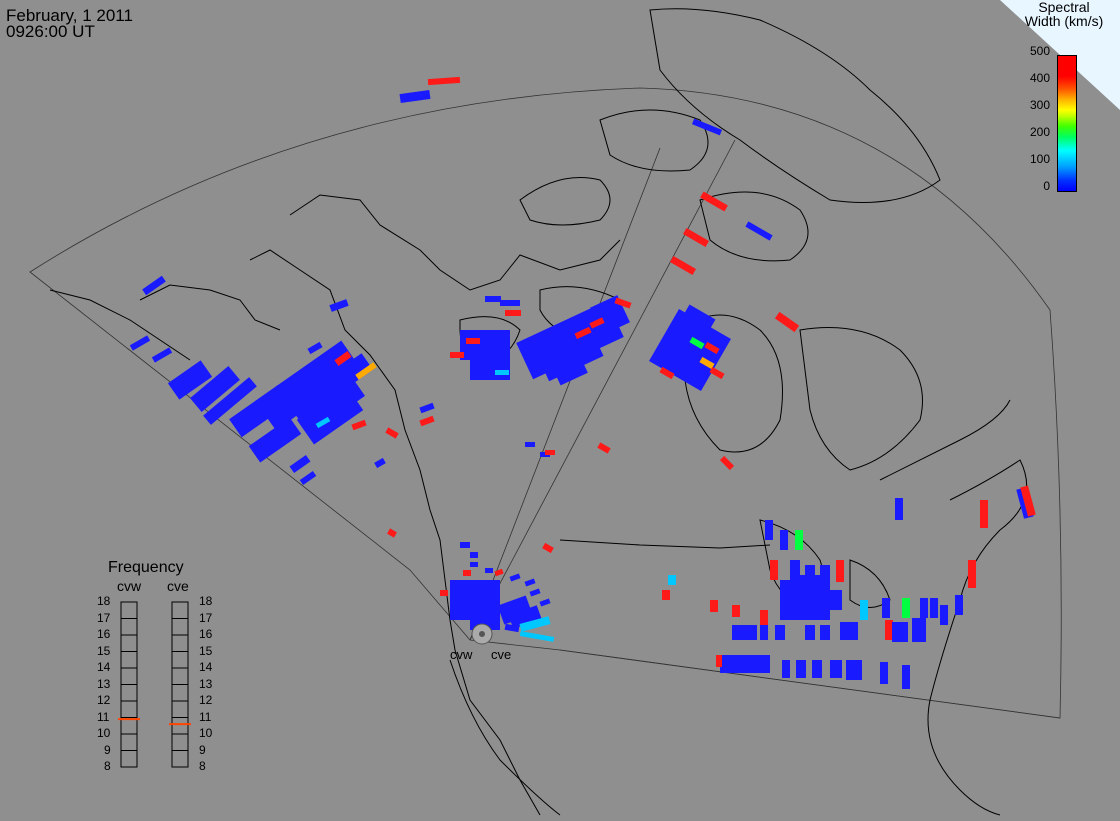  I want to click on frequency-tick-left: 11, so click(103, 716).